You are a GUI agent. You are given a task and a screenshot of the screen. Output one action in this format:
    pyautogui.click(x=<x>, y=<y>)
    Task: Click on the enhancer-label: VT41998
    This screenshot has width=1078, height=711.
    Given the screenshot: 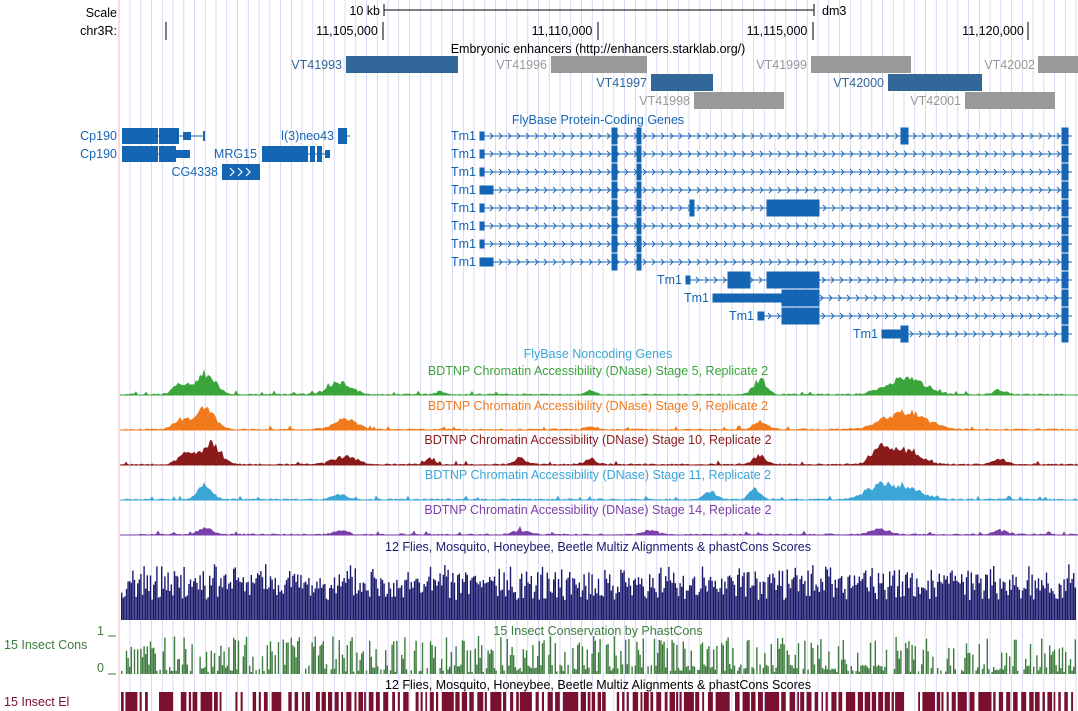 What is the action you would take?
    pyautogui.click(x=664, y=101)
    